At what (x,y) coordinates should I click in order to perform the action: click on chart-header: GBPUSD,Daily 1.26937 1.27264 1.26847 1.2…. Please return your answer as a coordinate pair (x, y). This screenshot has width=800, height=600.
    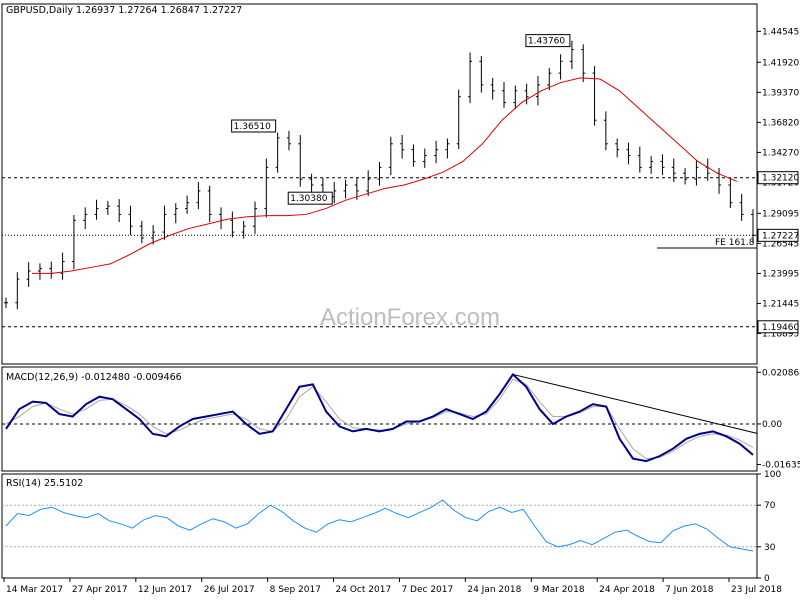
    Looking at the image, I should click on (124, 10).